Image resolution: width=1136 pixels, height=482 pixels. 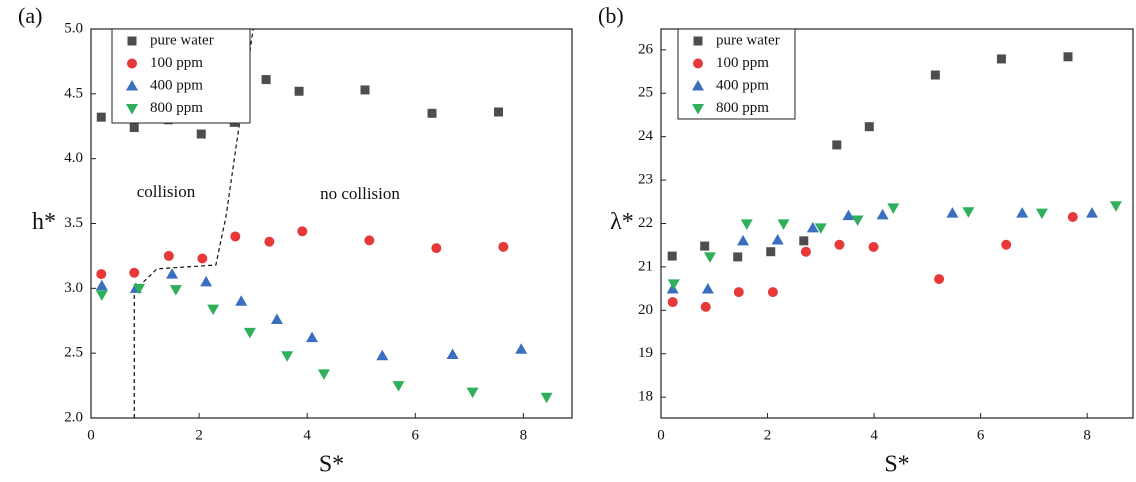 What do you see at coordinates (416, 435) in the screenshot?
I see `x-tick-label: 6` at bounding box center [416, 435].